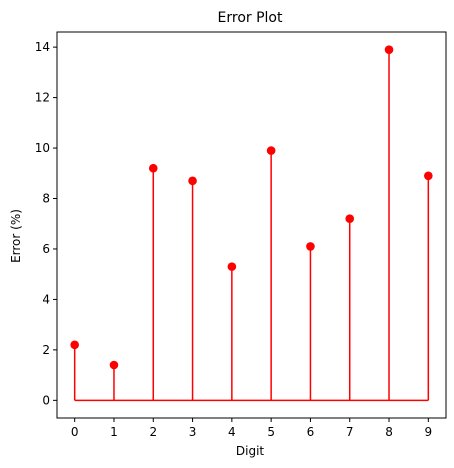  What do you see at coordinates (46, 350) in the screenshot?
I see `y-tick-label: 2` at bounding box center [46, 350].